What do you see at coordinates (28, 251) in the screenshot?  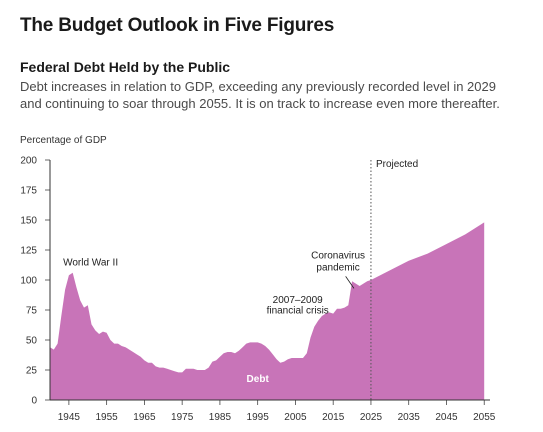 I see `y-tick-label: 125` at bounding box center [28, 251].